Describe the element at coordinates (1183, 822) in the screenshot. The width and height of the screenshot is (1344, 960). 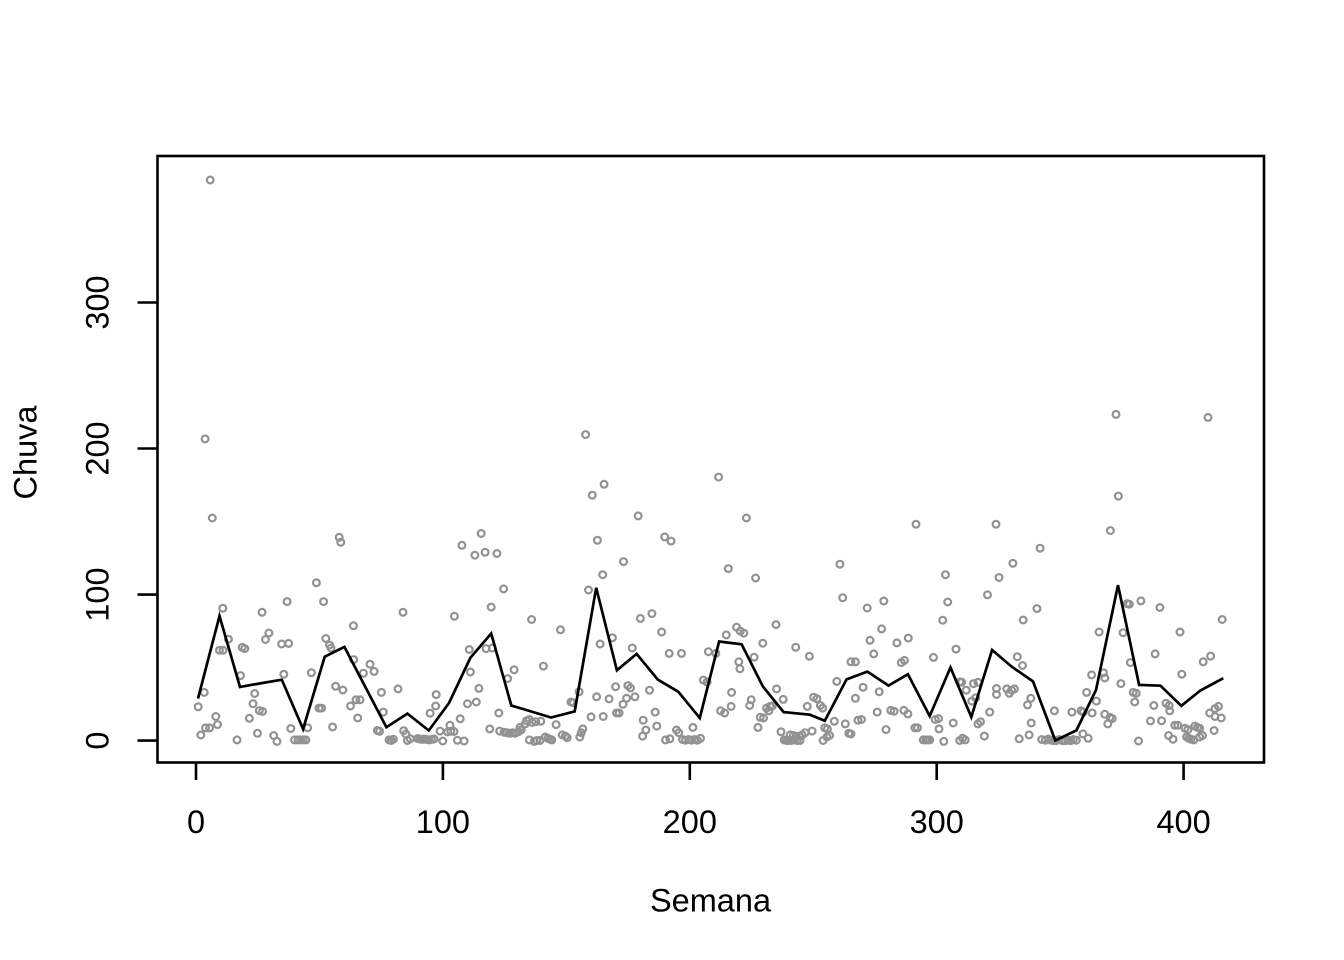
I see `svg-text: 400` at that location.